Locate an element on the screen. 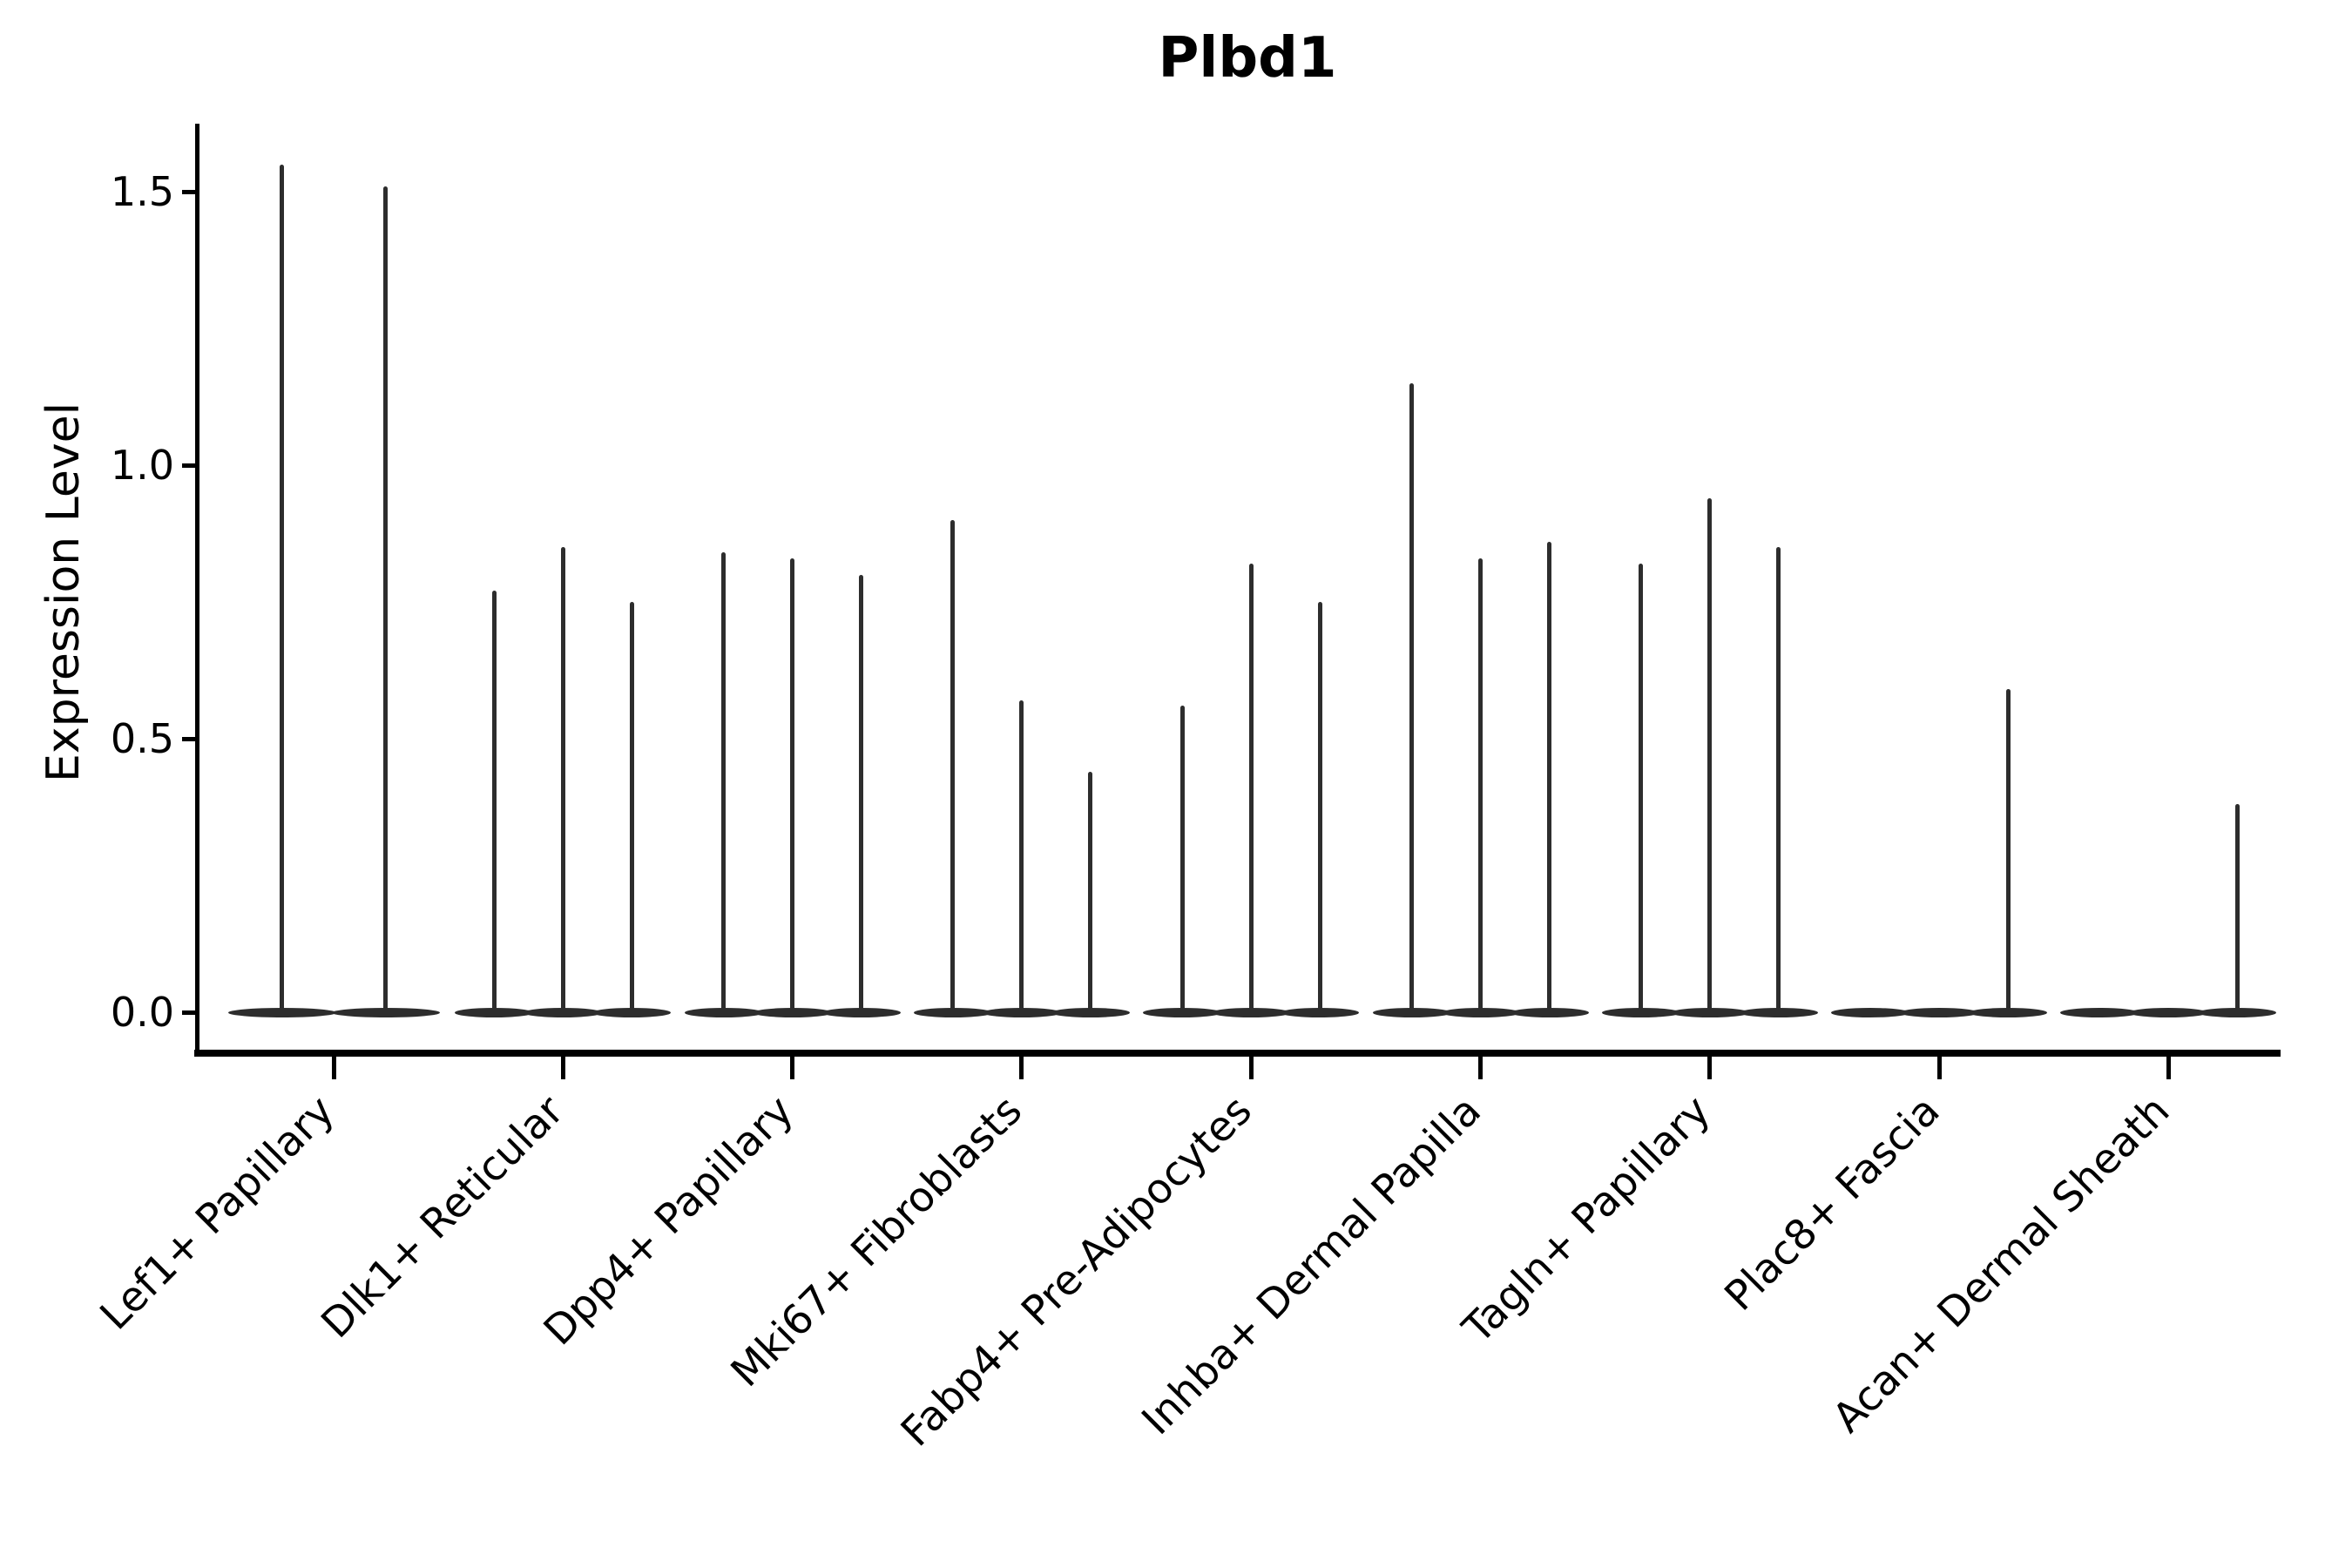 The width and height of the screenshot is (2352, 1568). y-tick-label: 1.0 is located at coordinates (142, 465).